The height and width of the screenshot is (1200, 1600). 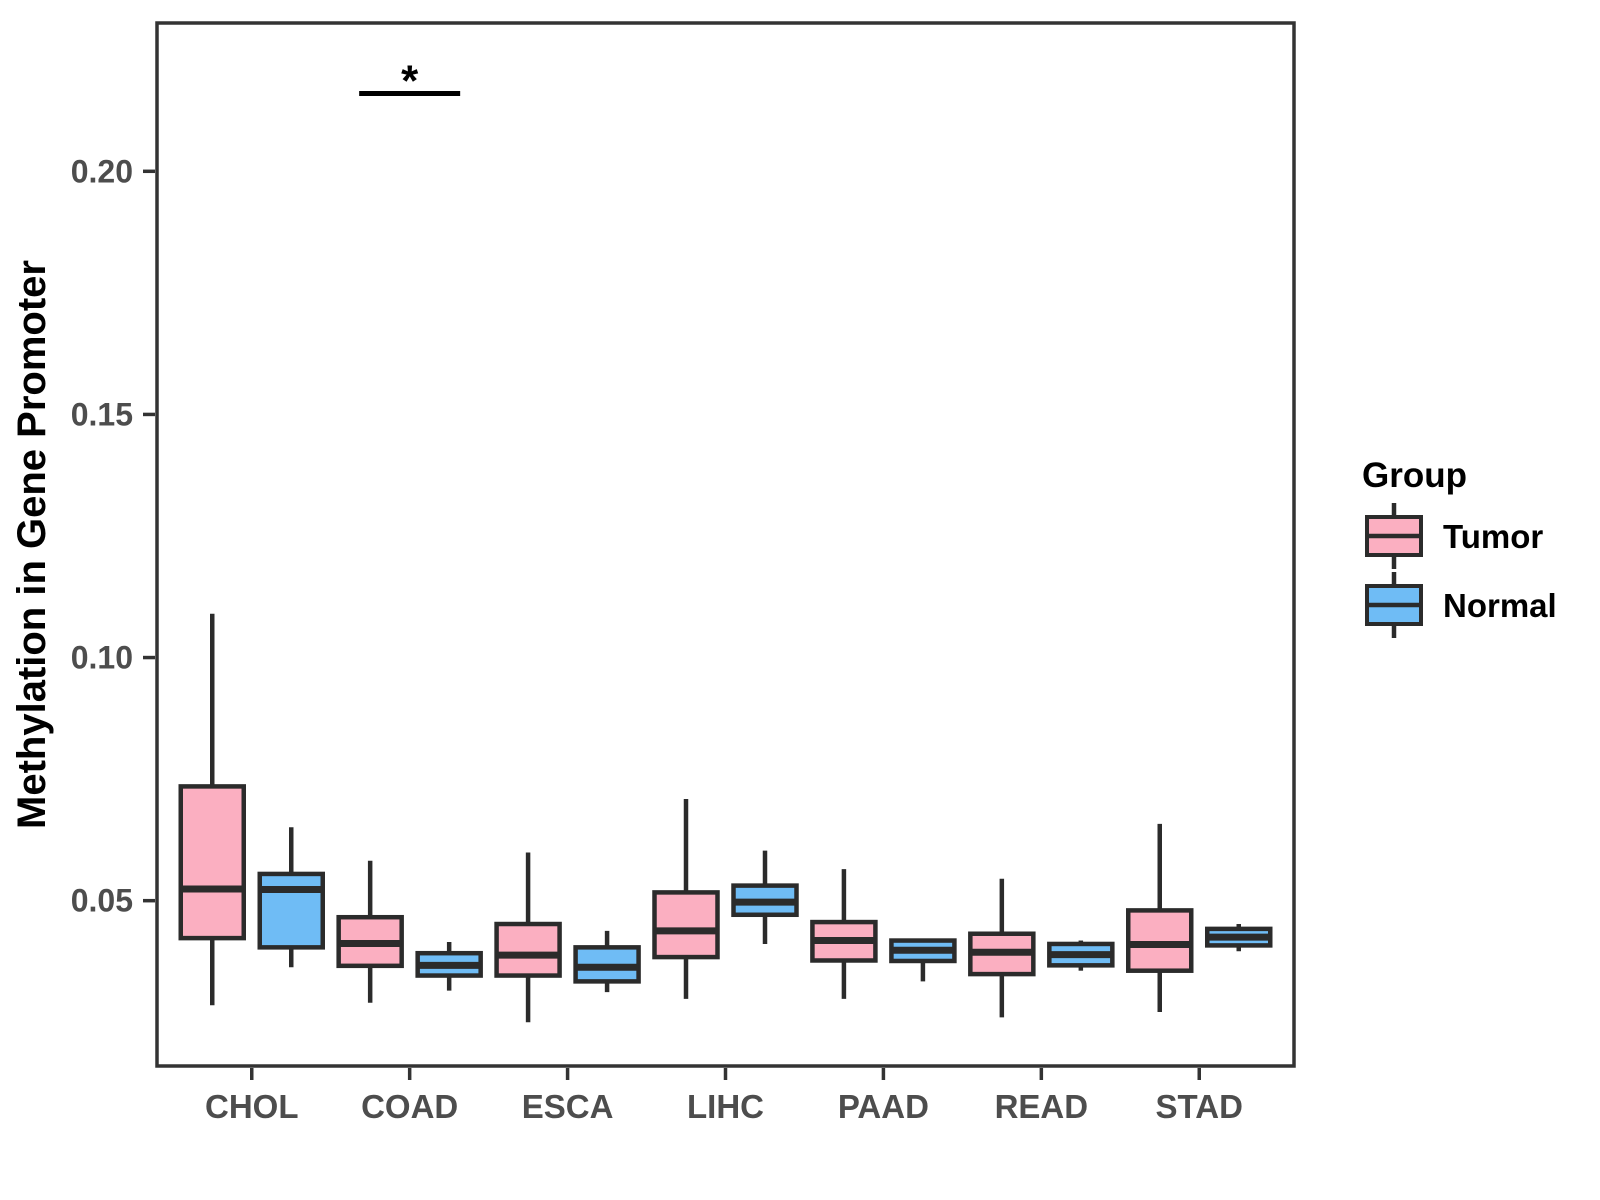 I want to click on x-tick-label: PAAD, so click(x=883, y=1106).